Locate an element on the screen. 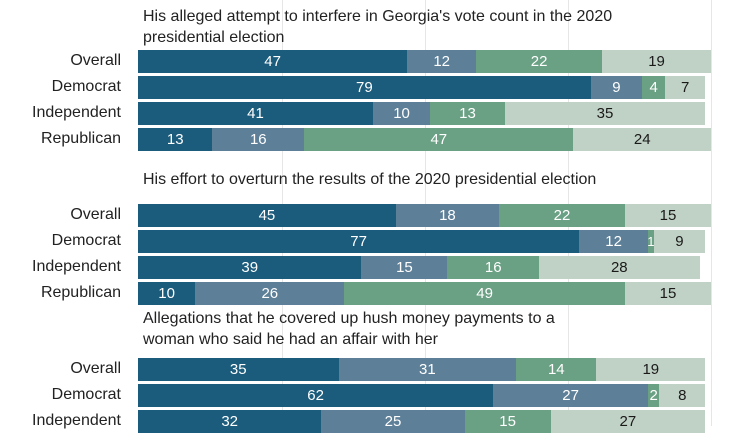 Image resolution: width=747 pixels, height=433 pixels. bar-segment: 49 is located at coordinates (485, 293).